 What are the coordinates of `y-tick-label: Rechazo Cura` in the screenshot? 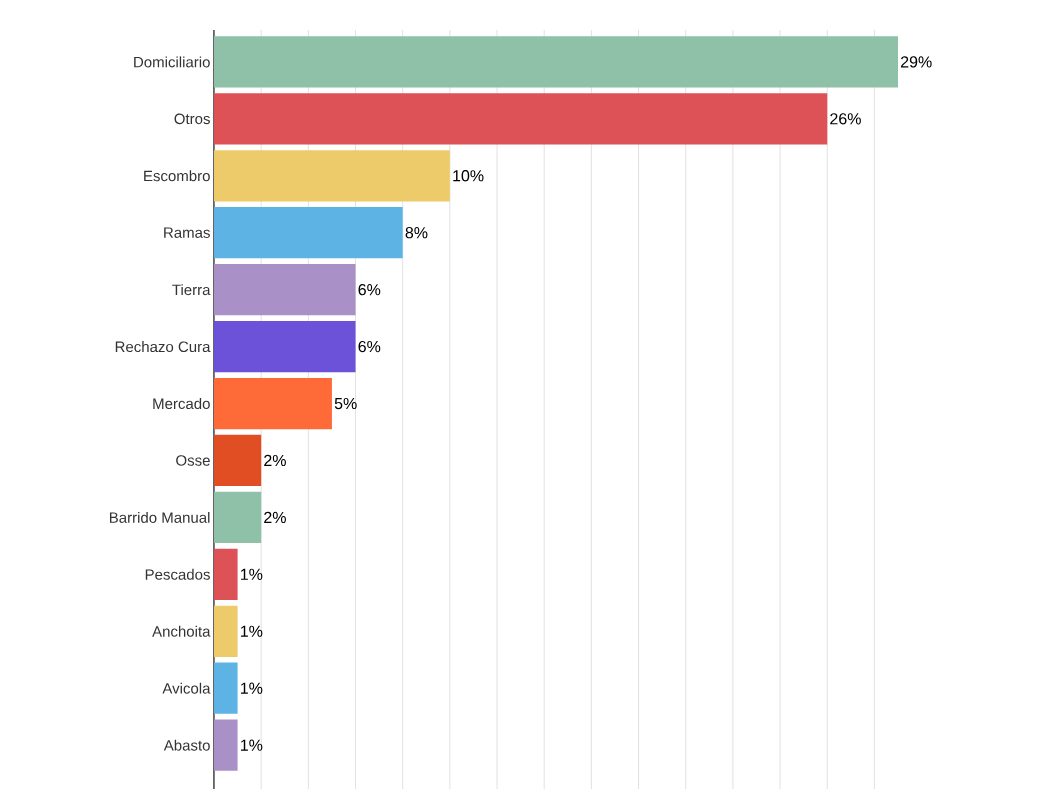 It's located at (163, 347).